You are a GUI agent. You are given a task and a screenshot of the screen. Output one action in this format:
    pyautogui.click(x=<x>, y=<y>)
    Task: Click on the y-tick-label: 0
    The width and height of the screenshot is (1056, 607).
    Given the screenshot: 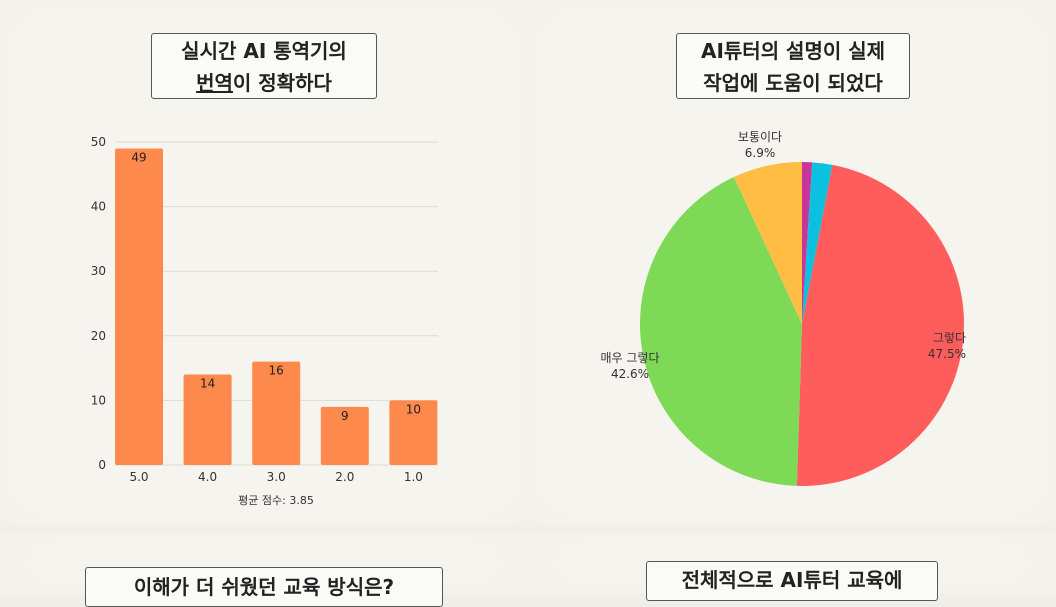 What is the action you would take?
    pyautogui.click(x=102, y=465)
    